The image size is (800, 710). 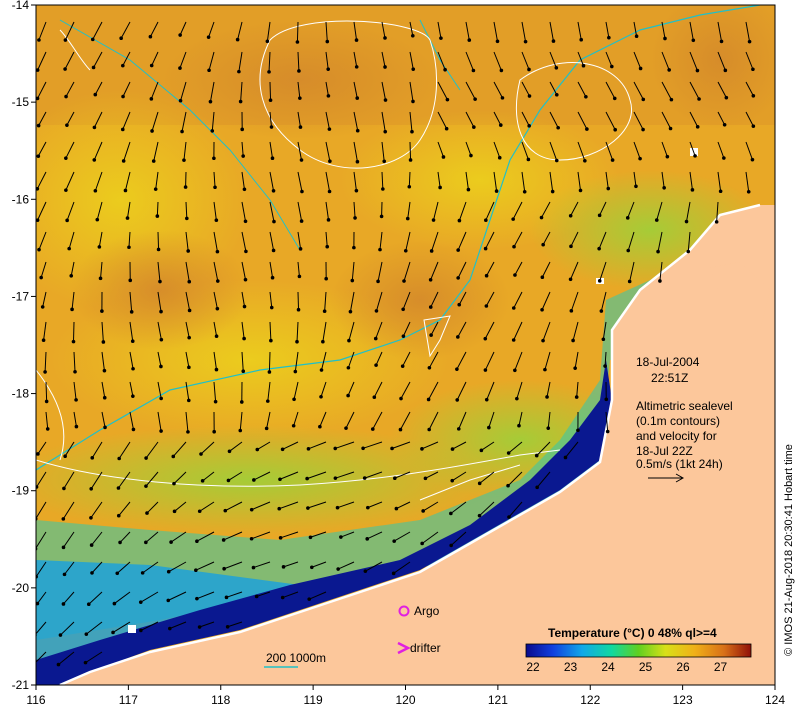 I want to click on lon-tick-label: 120, so click(x=405, y=700).